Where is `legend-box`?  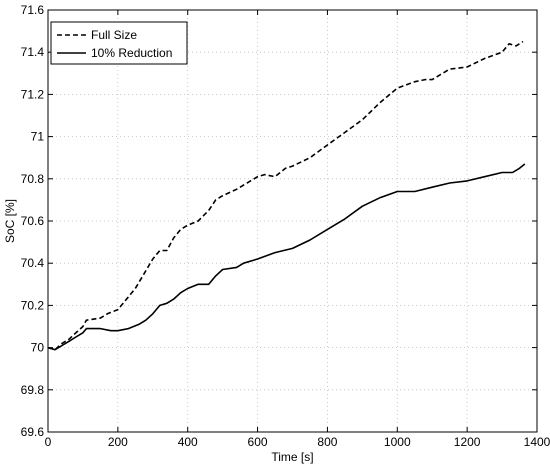 legend-box is located at coordinates (119, 43).